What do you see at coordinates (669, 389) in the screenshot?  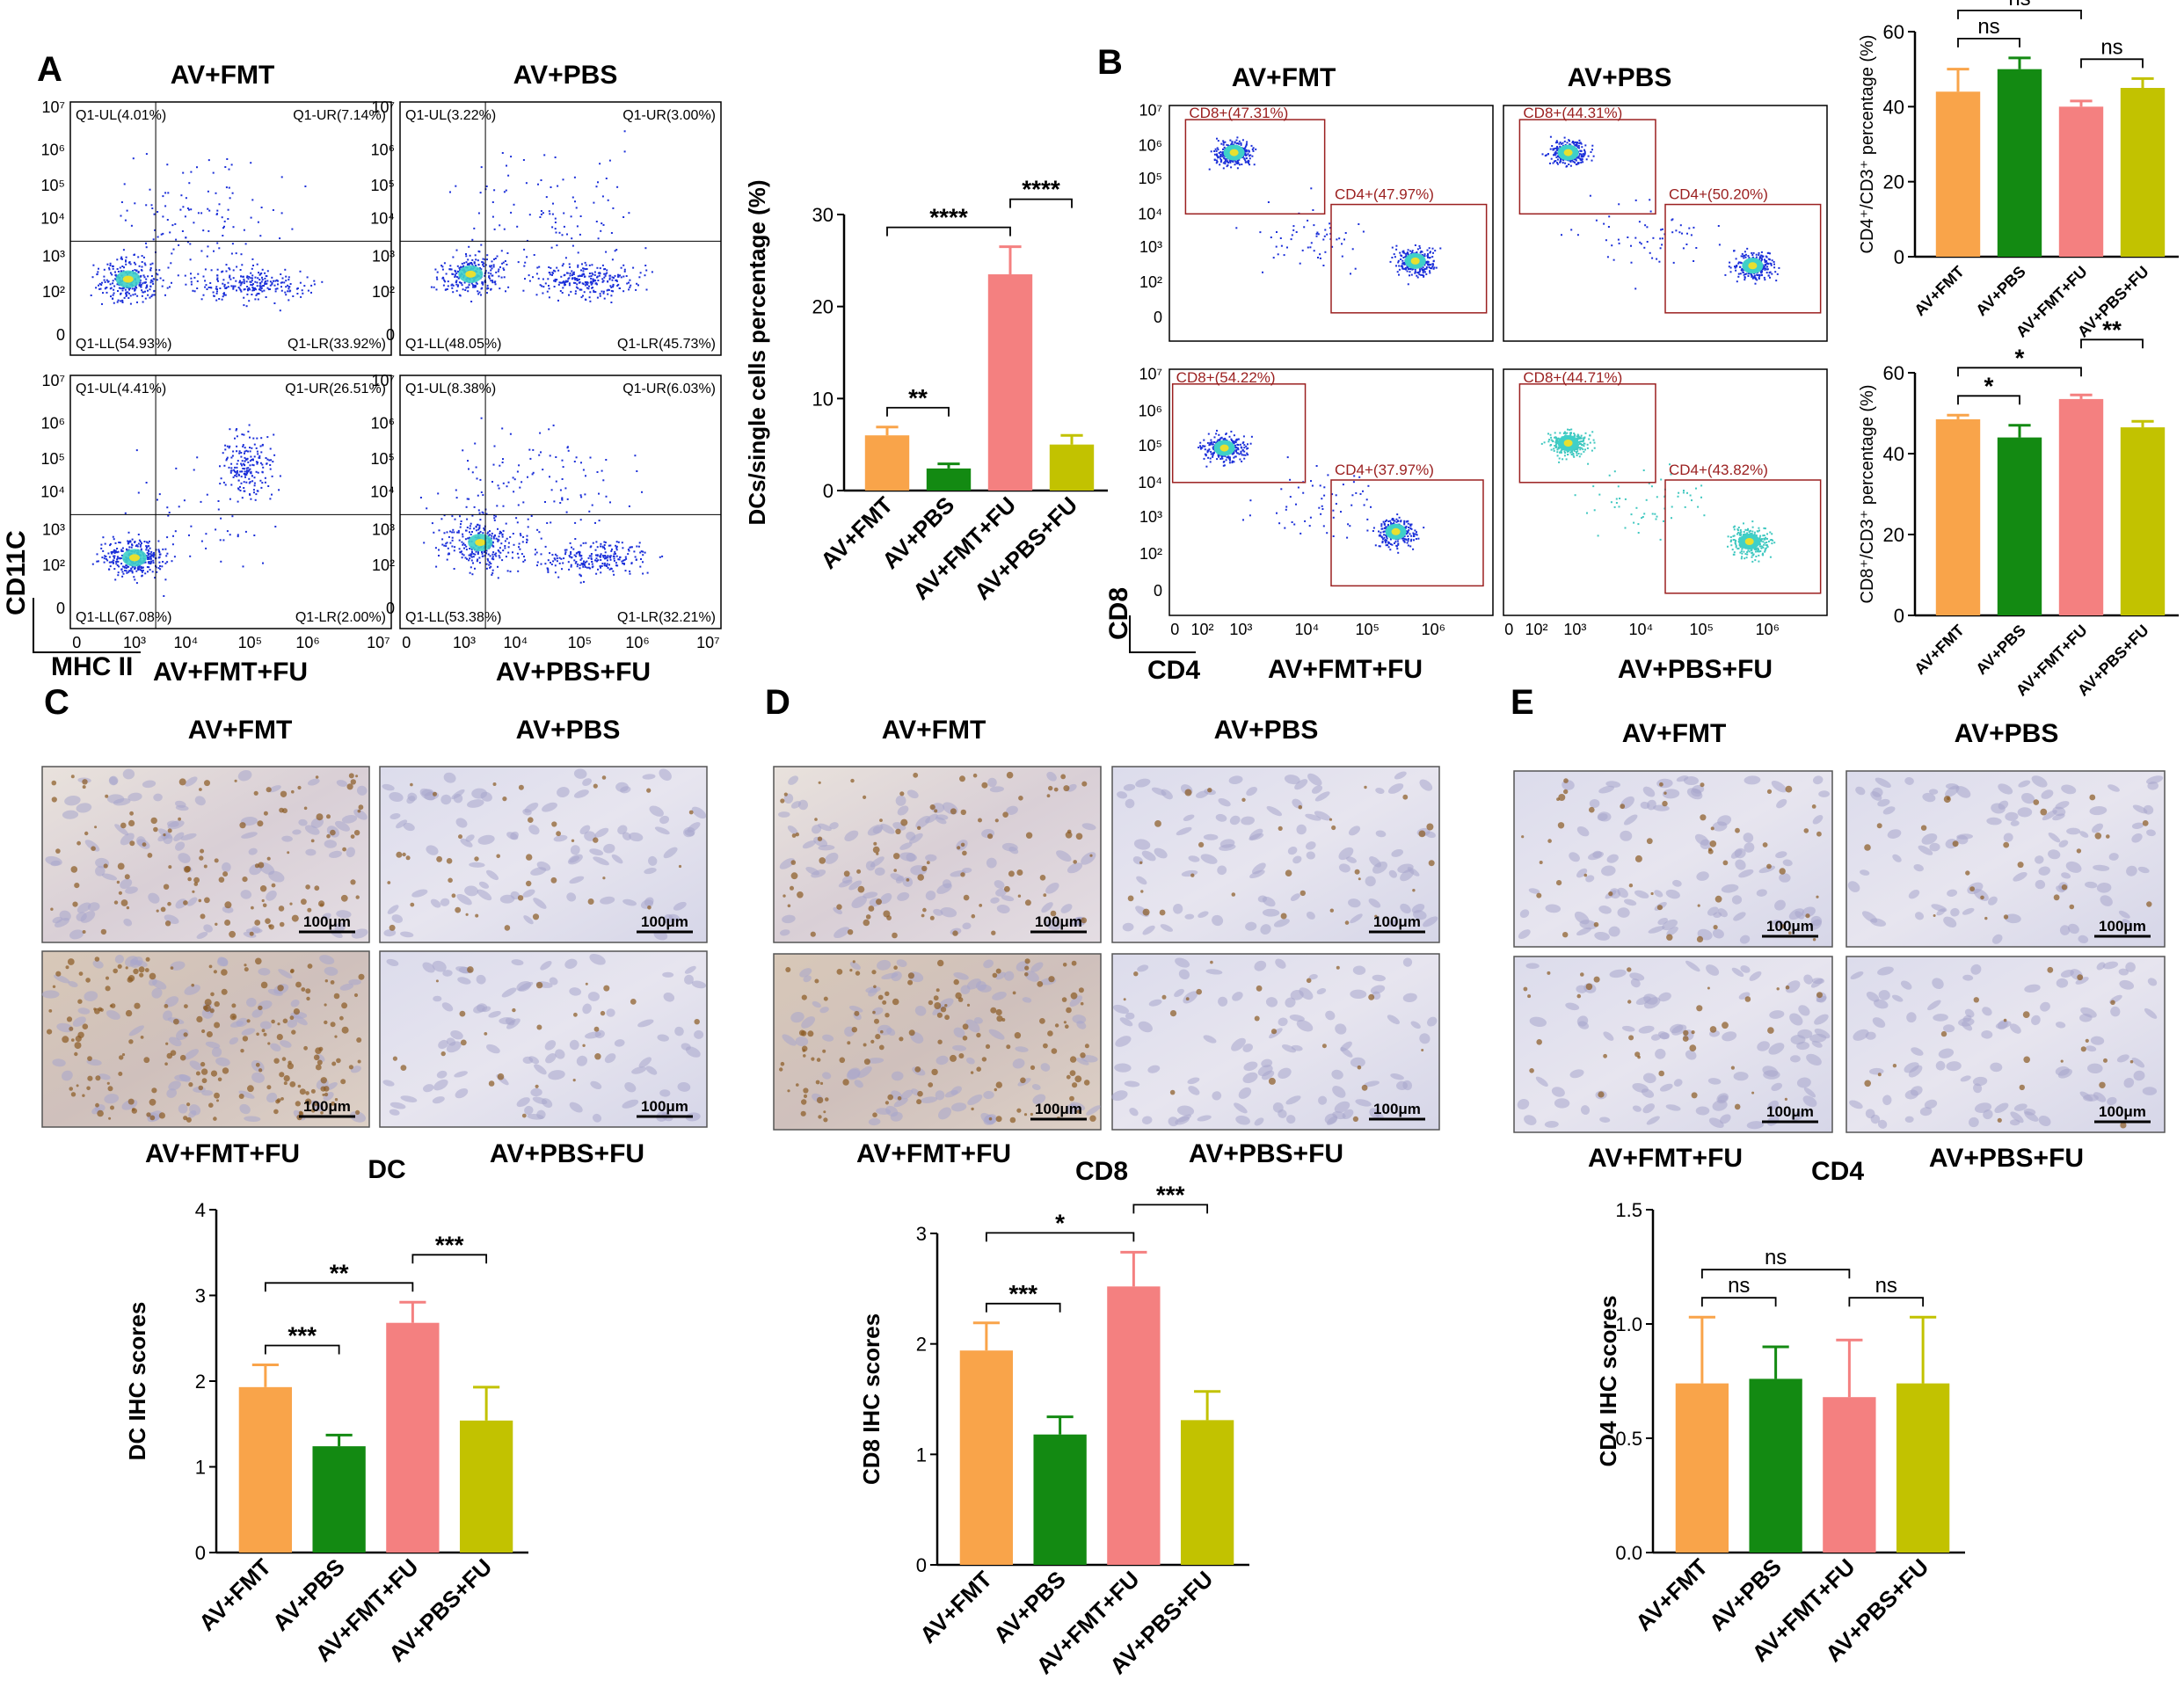 I see `quadrant-ur-label: Q1-UR(6.03%)` at bounding box center [669, 389].